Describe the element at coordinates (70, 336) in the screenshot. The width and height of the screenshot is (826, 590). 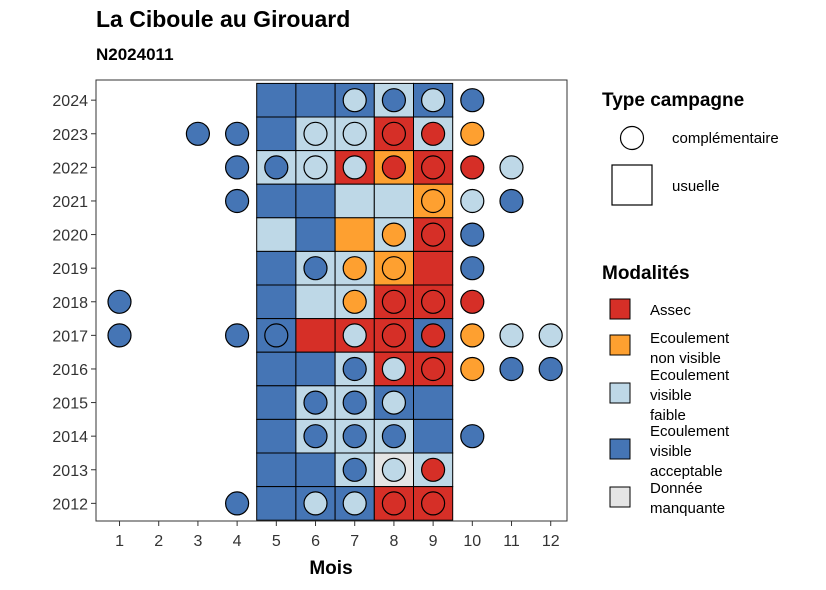
I see `y-tick-label: 2017` at that location.